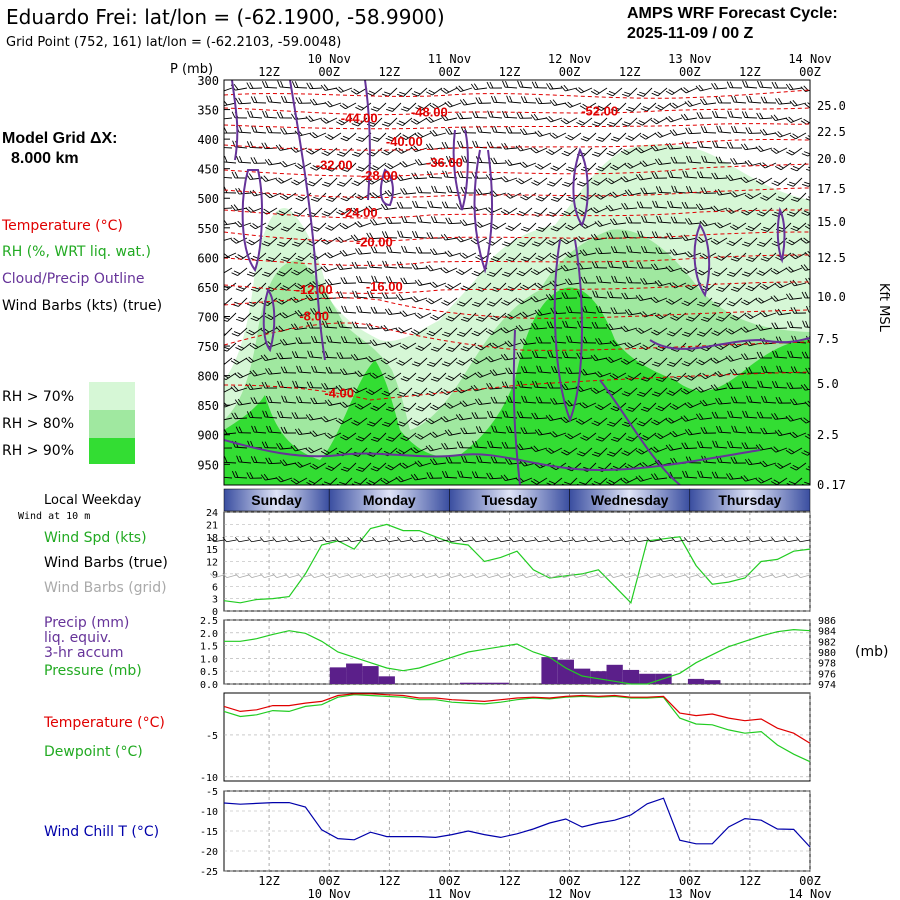  Describe the element at coordinates (827, 674) in the screenshot. I see `pressure-tick: 976` at that location.